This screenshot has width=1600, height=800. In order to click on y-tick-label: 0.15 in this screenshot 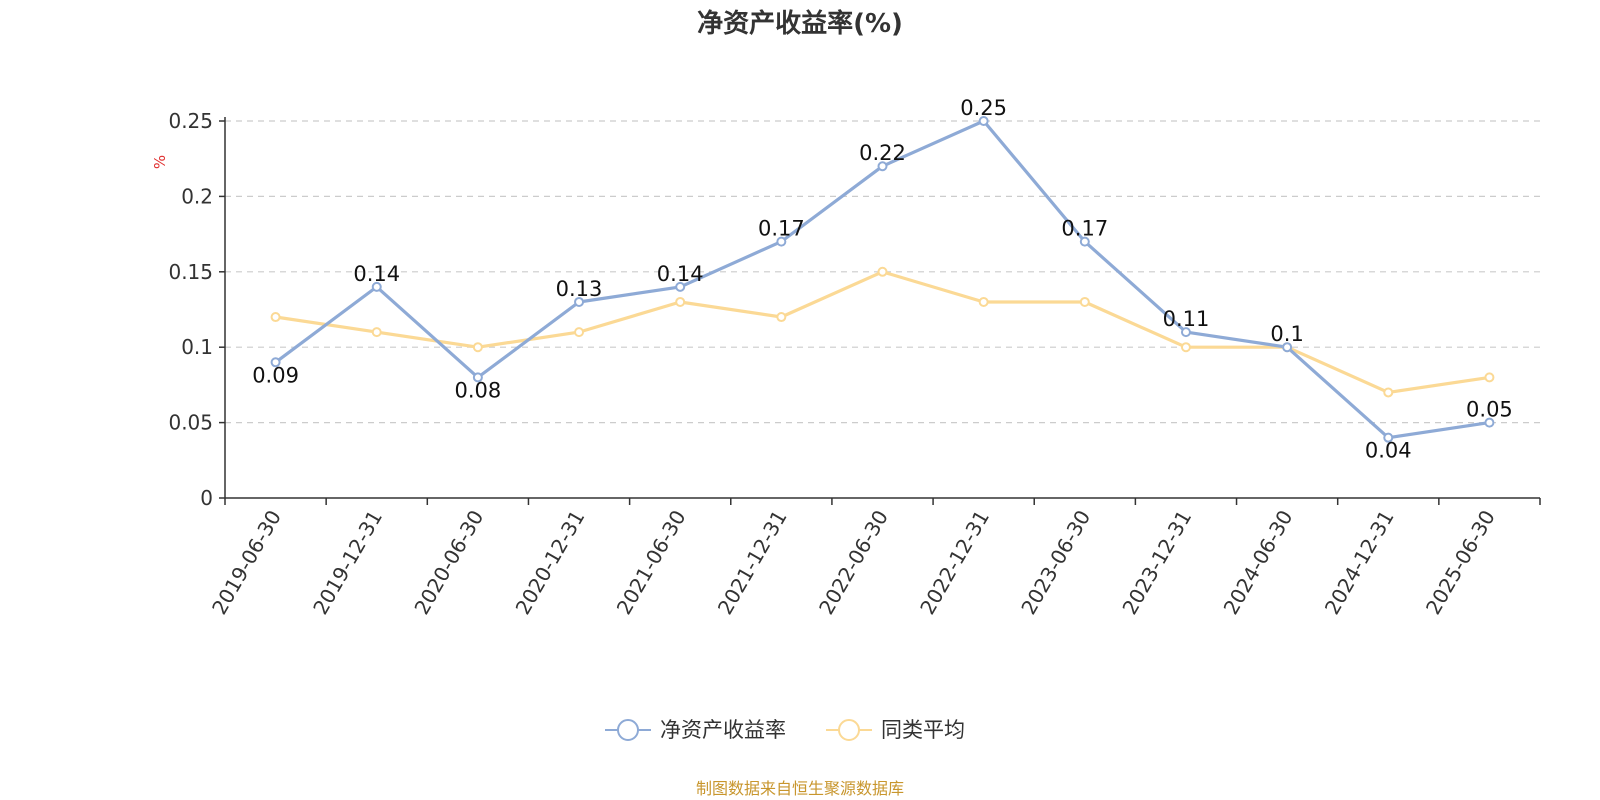, I will do `click(190, 272)`.